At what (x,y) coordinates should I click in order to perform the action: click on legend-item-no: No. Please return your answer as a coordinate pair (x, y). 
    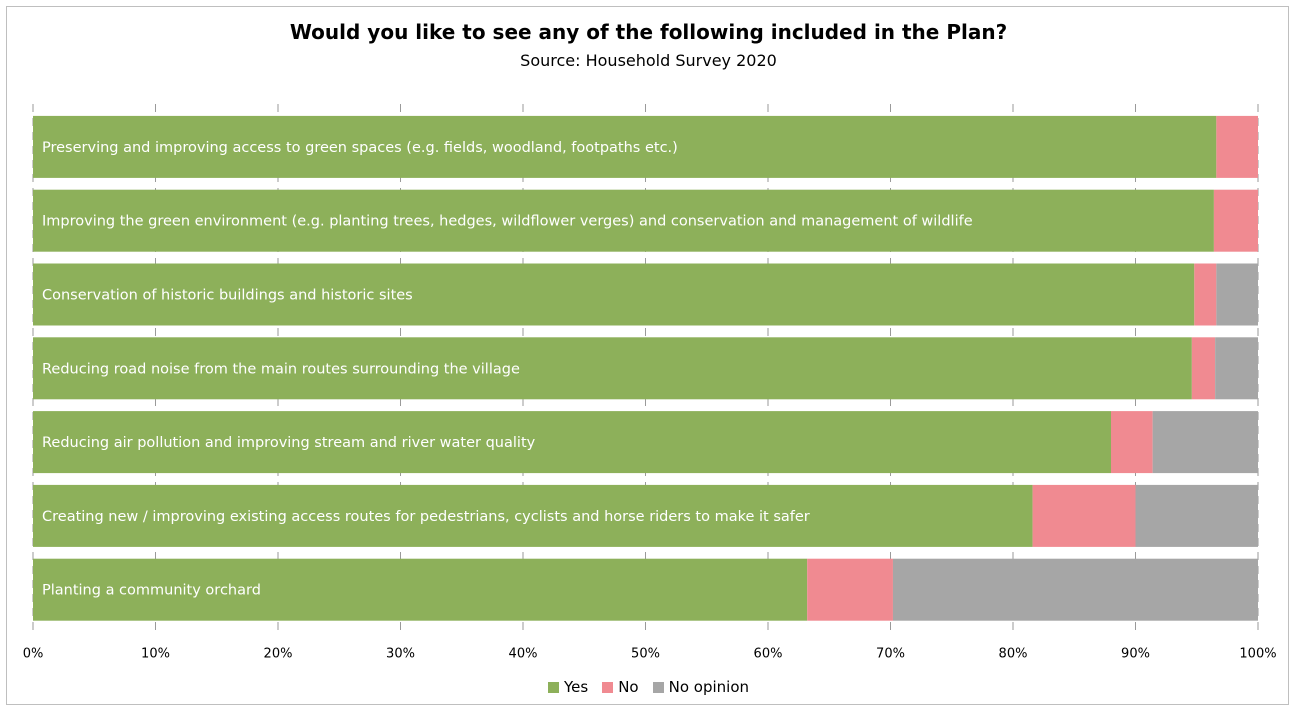
    Looking at the image, I should click on (620, 687).